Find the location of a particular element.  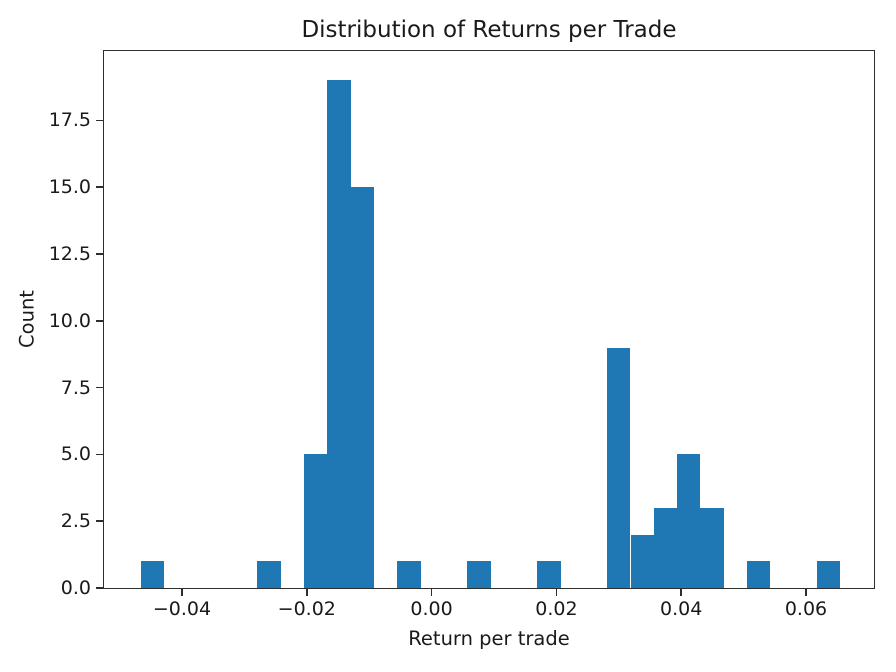

y-tick-label: 5.0 is located at coordinates (75, 454).